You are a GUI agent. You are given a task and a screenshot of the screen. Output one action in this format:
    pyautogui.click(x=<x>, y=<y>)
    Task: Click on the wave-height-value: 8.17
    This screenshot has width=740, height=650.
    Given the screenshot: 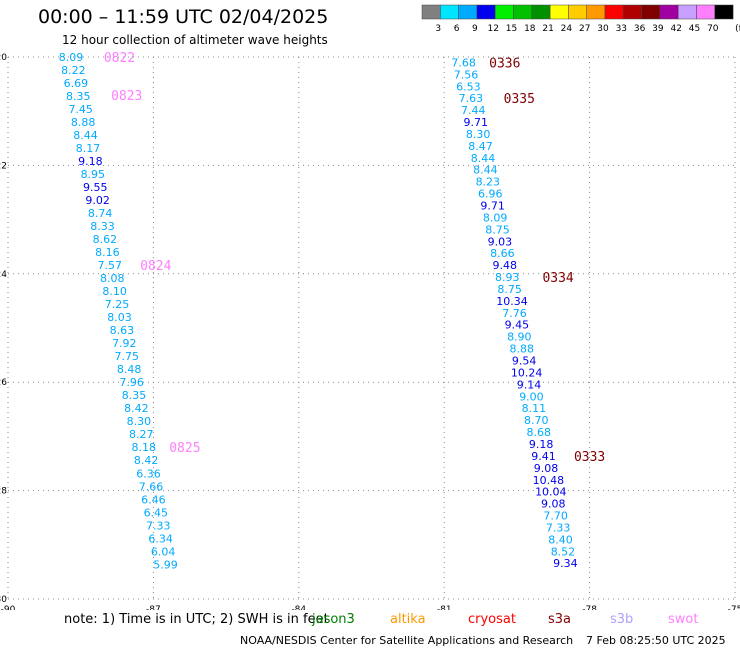 What is the action you would take?
    pyautogui.click(x=88, y=148)
    